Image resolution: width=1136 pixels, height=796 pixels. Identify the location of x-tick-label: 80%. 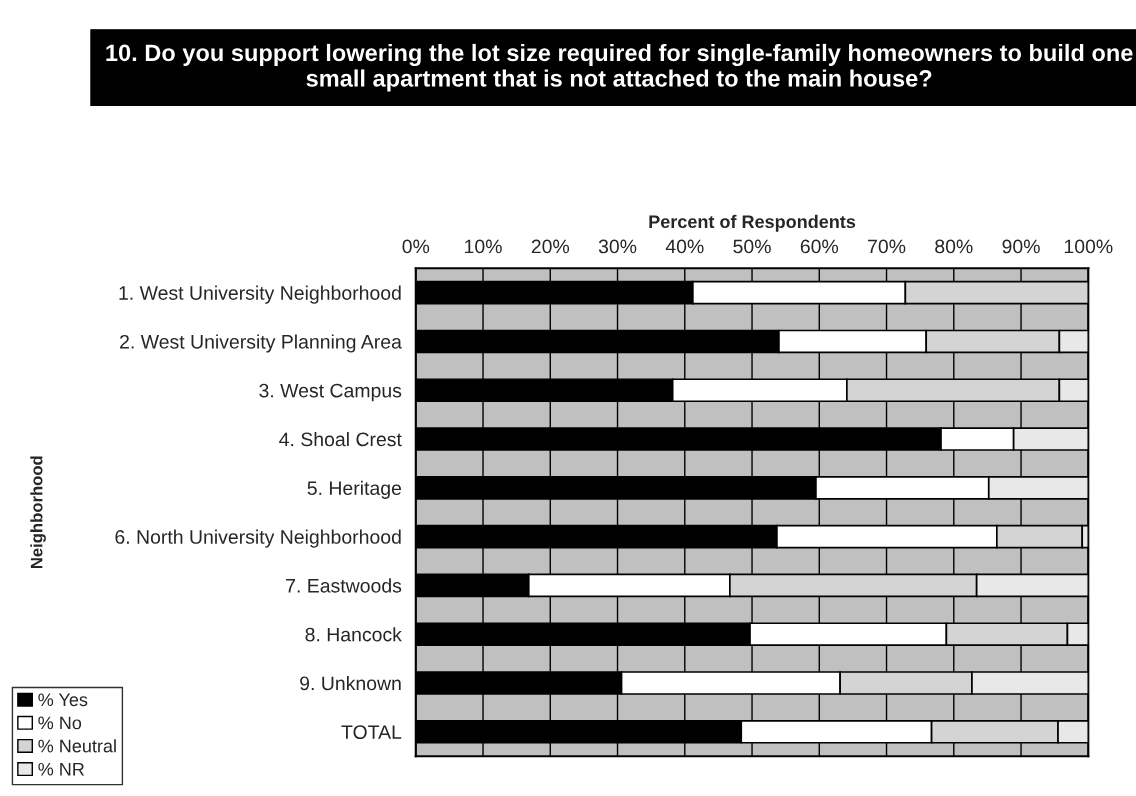
(954, 246).